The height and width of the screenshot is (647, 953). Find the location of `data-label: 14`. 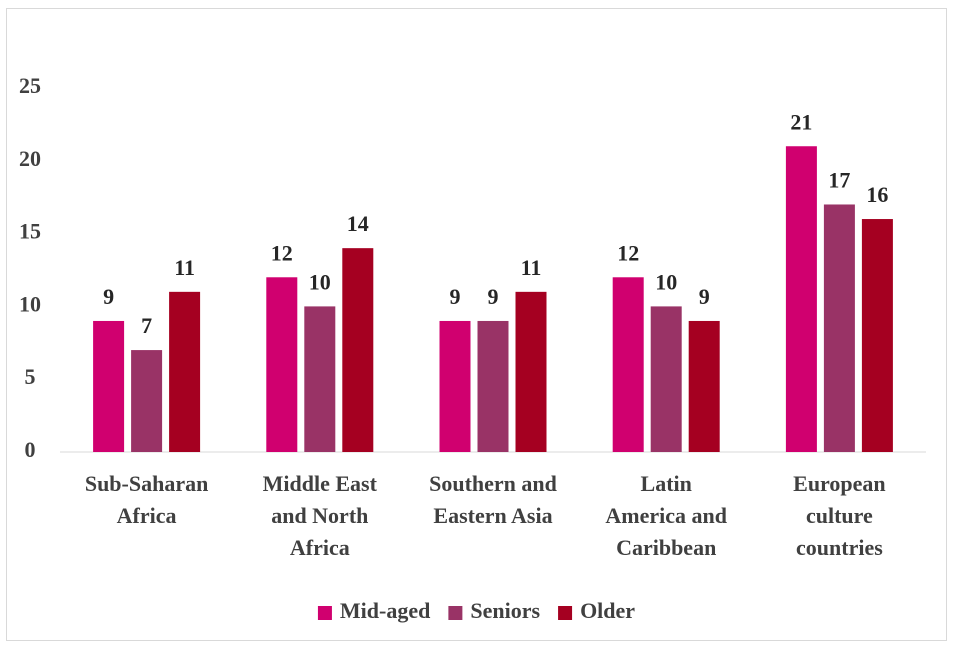

data-label: 14 is located at coordinates (358, 223).